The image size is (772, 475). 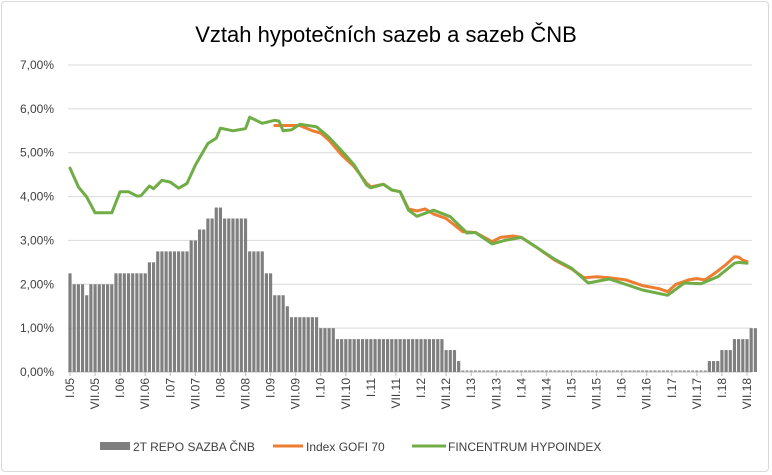 I want to click on y-tick-label: 0,00%, so click(x=37, y=372).